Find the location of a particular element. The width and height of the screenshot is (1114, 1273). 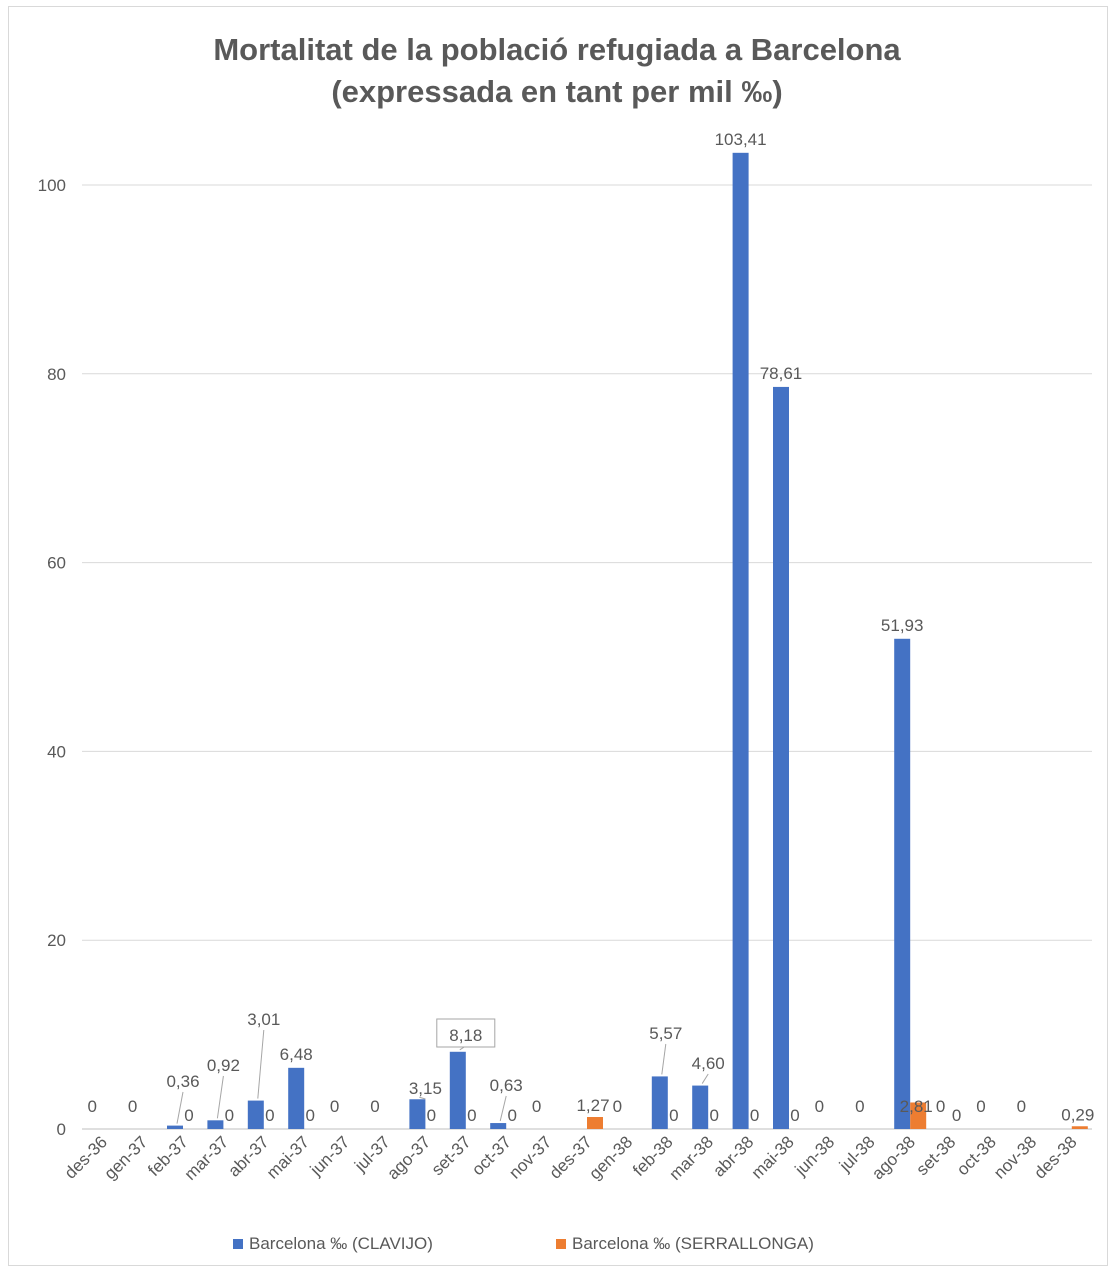

x-tick-label: jun-37 is located at coordinates (330, 1156).